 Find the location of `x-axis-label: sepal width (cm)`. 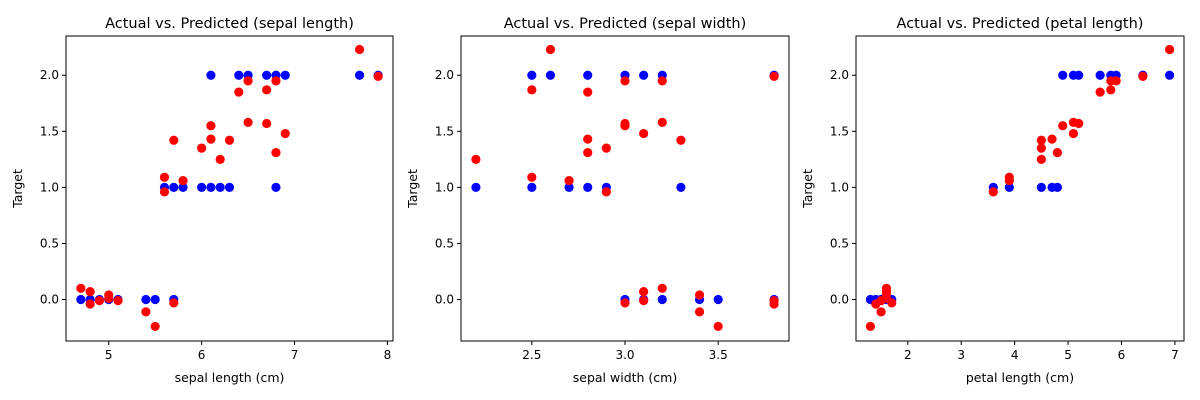

x-axis-label: sepal width (cm) is located at coordinates (625, 377).